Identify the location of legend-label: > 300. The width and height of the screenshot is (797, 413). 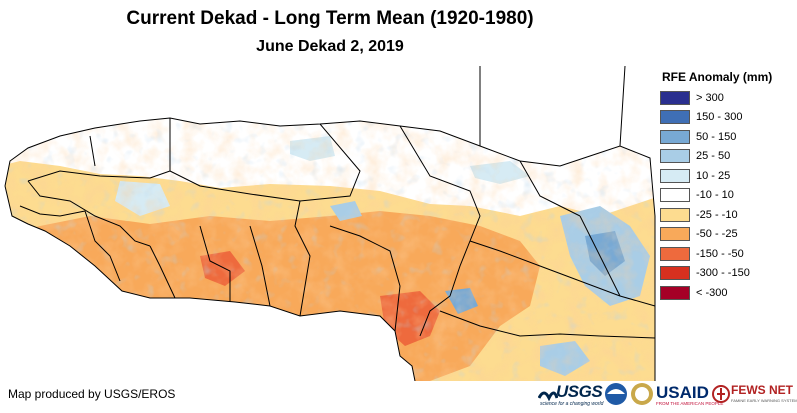
(710, 97).